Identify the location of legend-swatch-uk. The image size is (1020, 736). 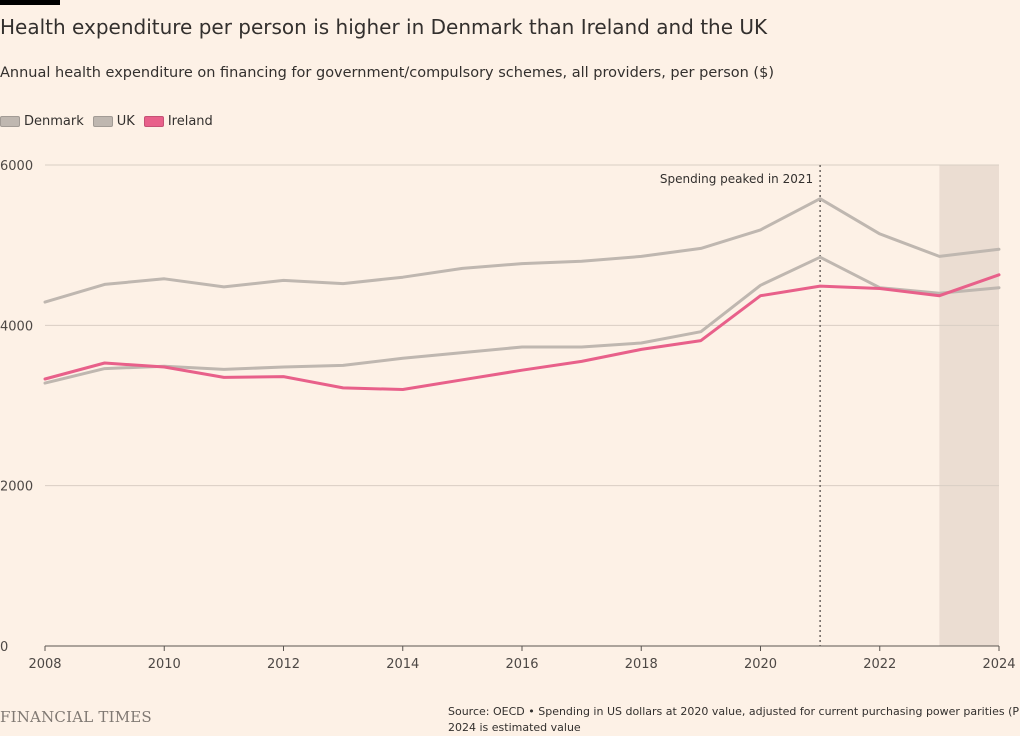
(102, 121).